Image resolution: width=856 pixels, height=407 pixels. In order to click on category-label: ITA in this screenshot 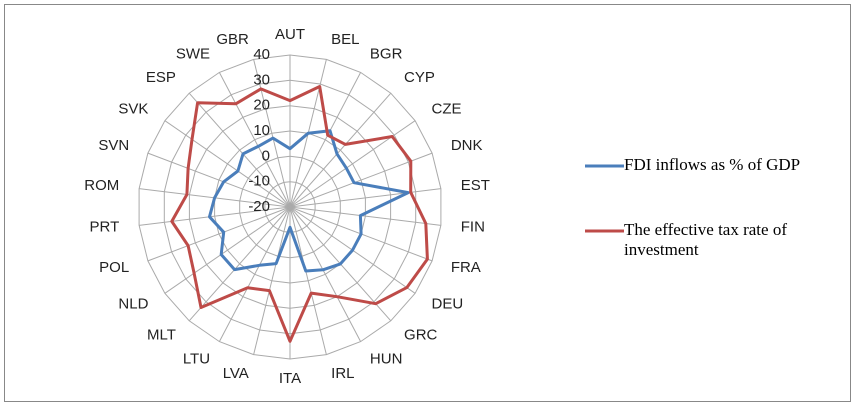, I will do `click(290, 378)`.